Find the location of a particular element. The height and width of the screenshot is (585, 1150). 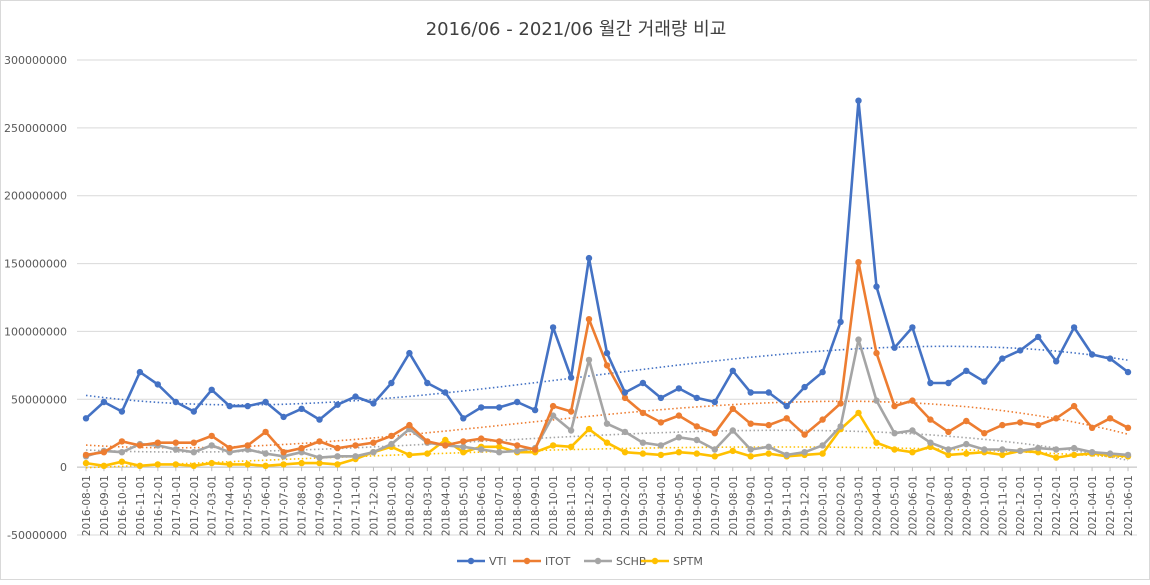

x-tick-label: 2021-03-01 is located at coordinates (1075, 505).